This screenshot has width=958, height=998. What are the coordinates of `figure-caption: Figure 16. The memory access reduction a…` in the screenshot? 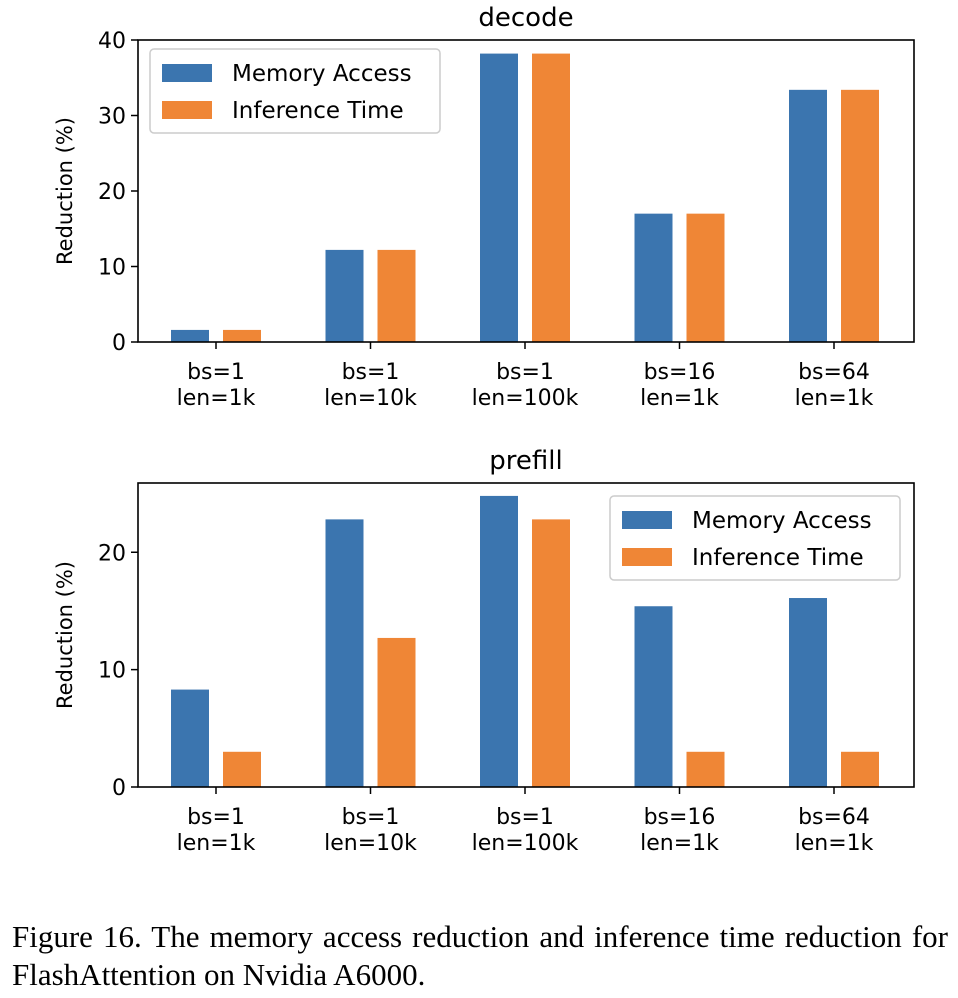 It's located at (480, 955).